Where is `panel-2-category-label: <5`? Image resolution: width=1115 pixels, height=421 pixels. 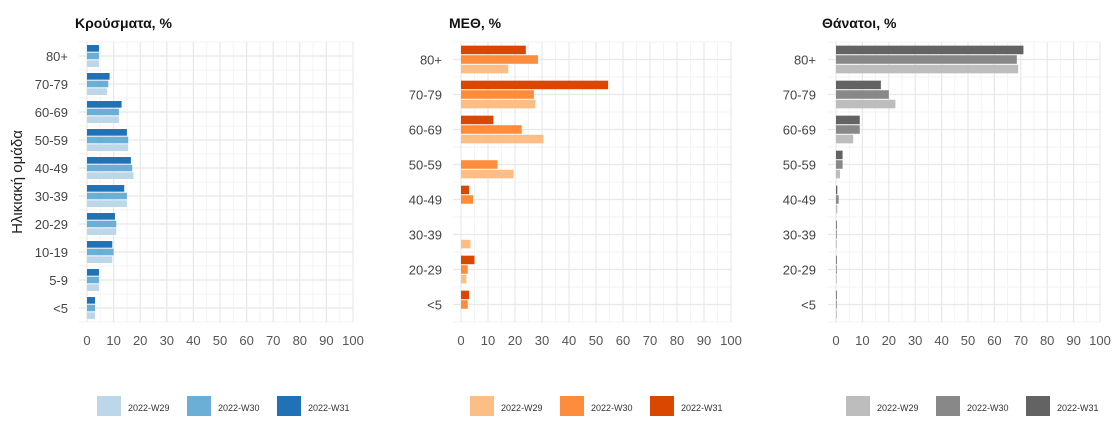 panel-2-category-label: <5 is located at coordinates (434, 305).